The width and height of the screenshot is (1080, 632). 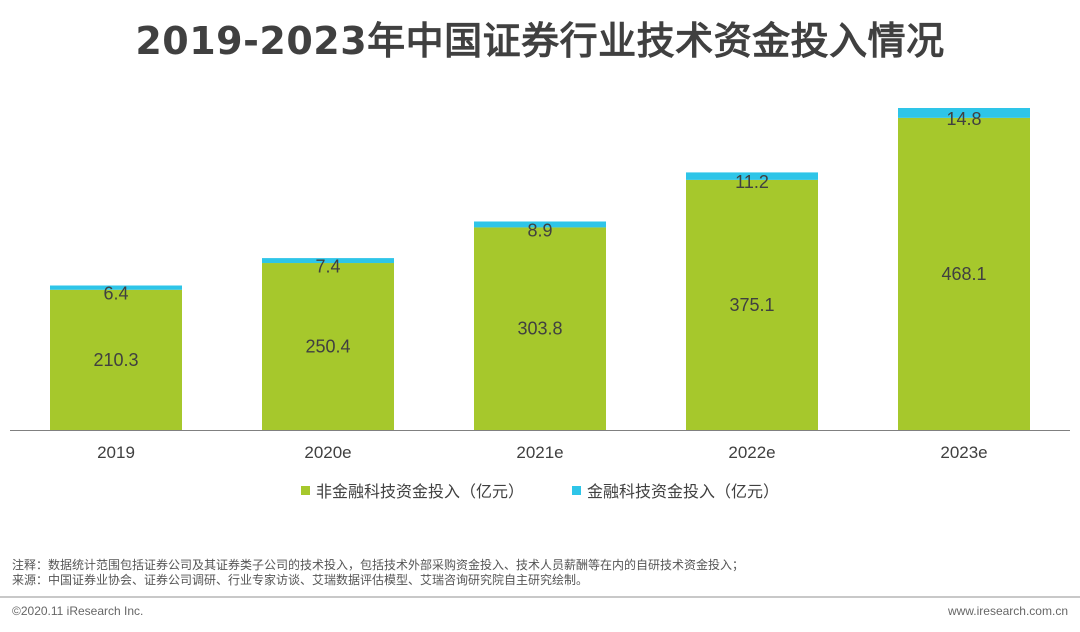 I want to click on bar-fintech-2019, so click(x=116, y=287).